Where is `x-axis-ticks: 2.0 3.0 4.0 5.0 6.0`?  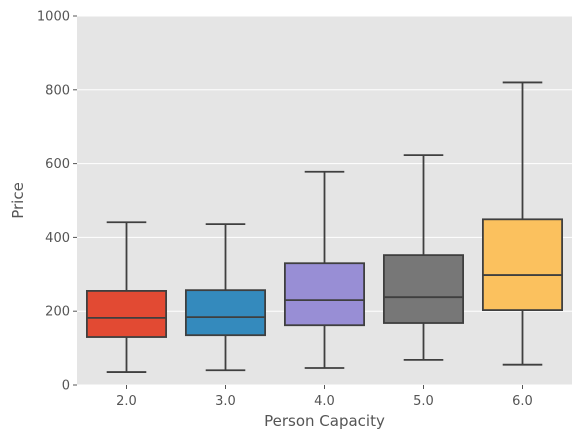 x-axis-ticks: 2.0 3.0 4.0 5.0 6.0 is located at coordinates (324, 397).